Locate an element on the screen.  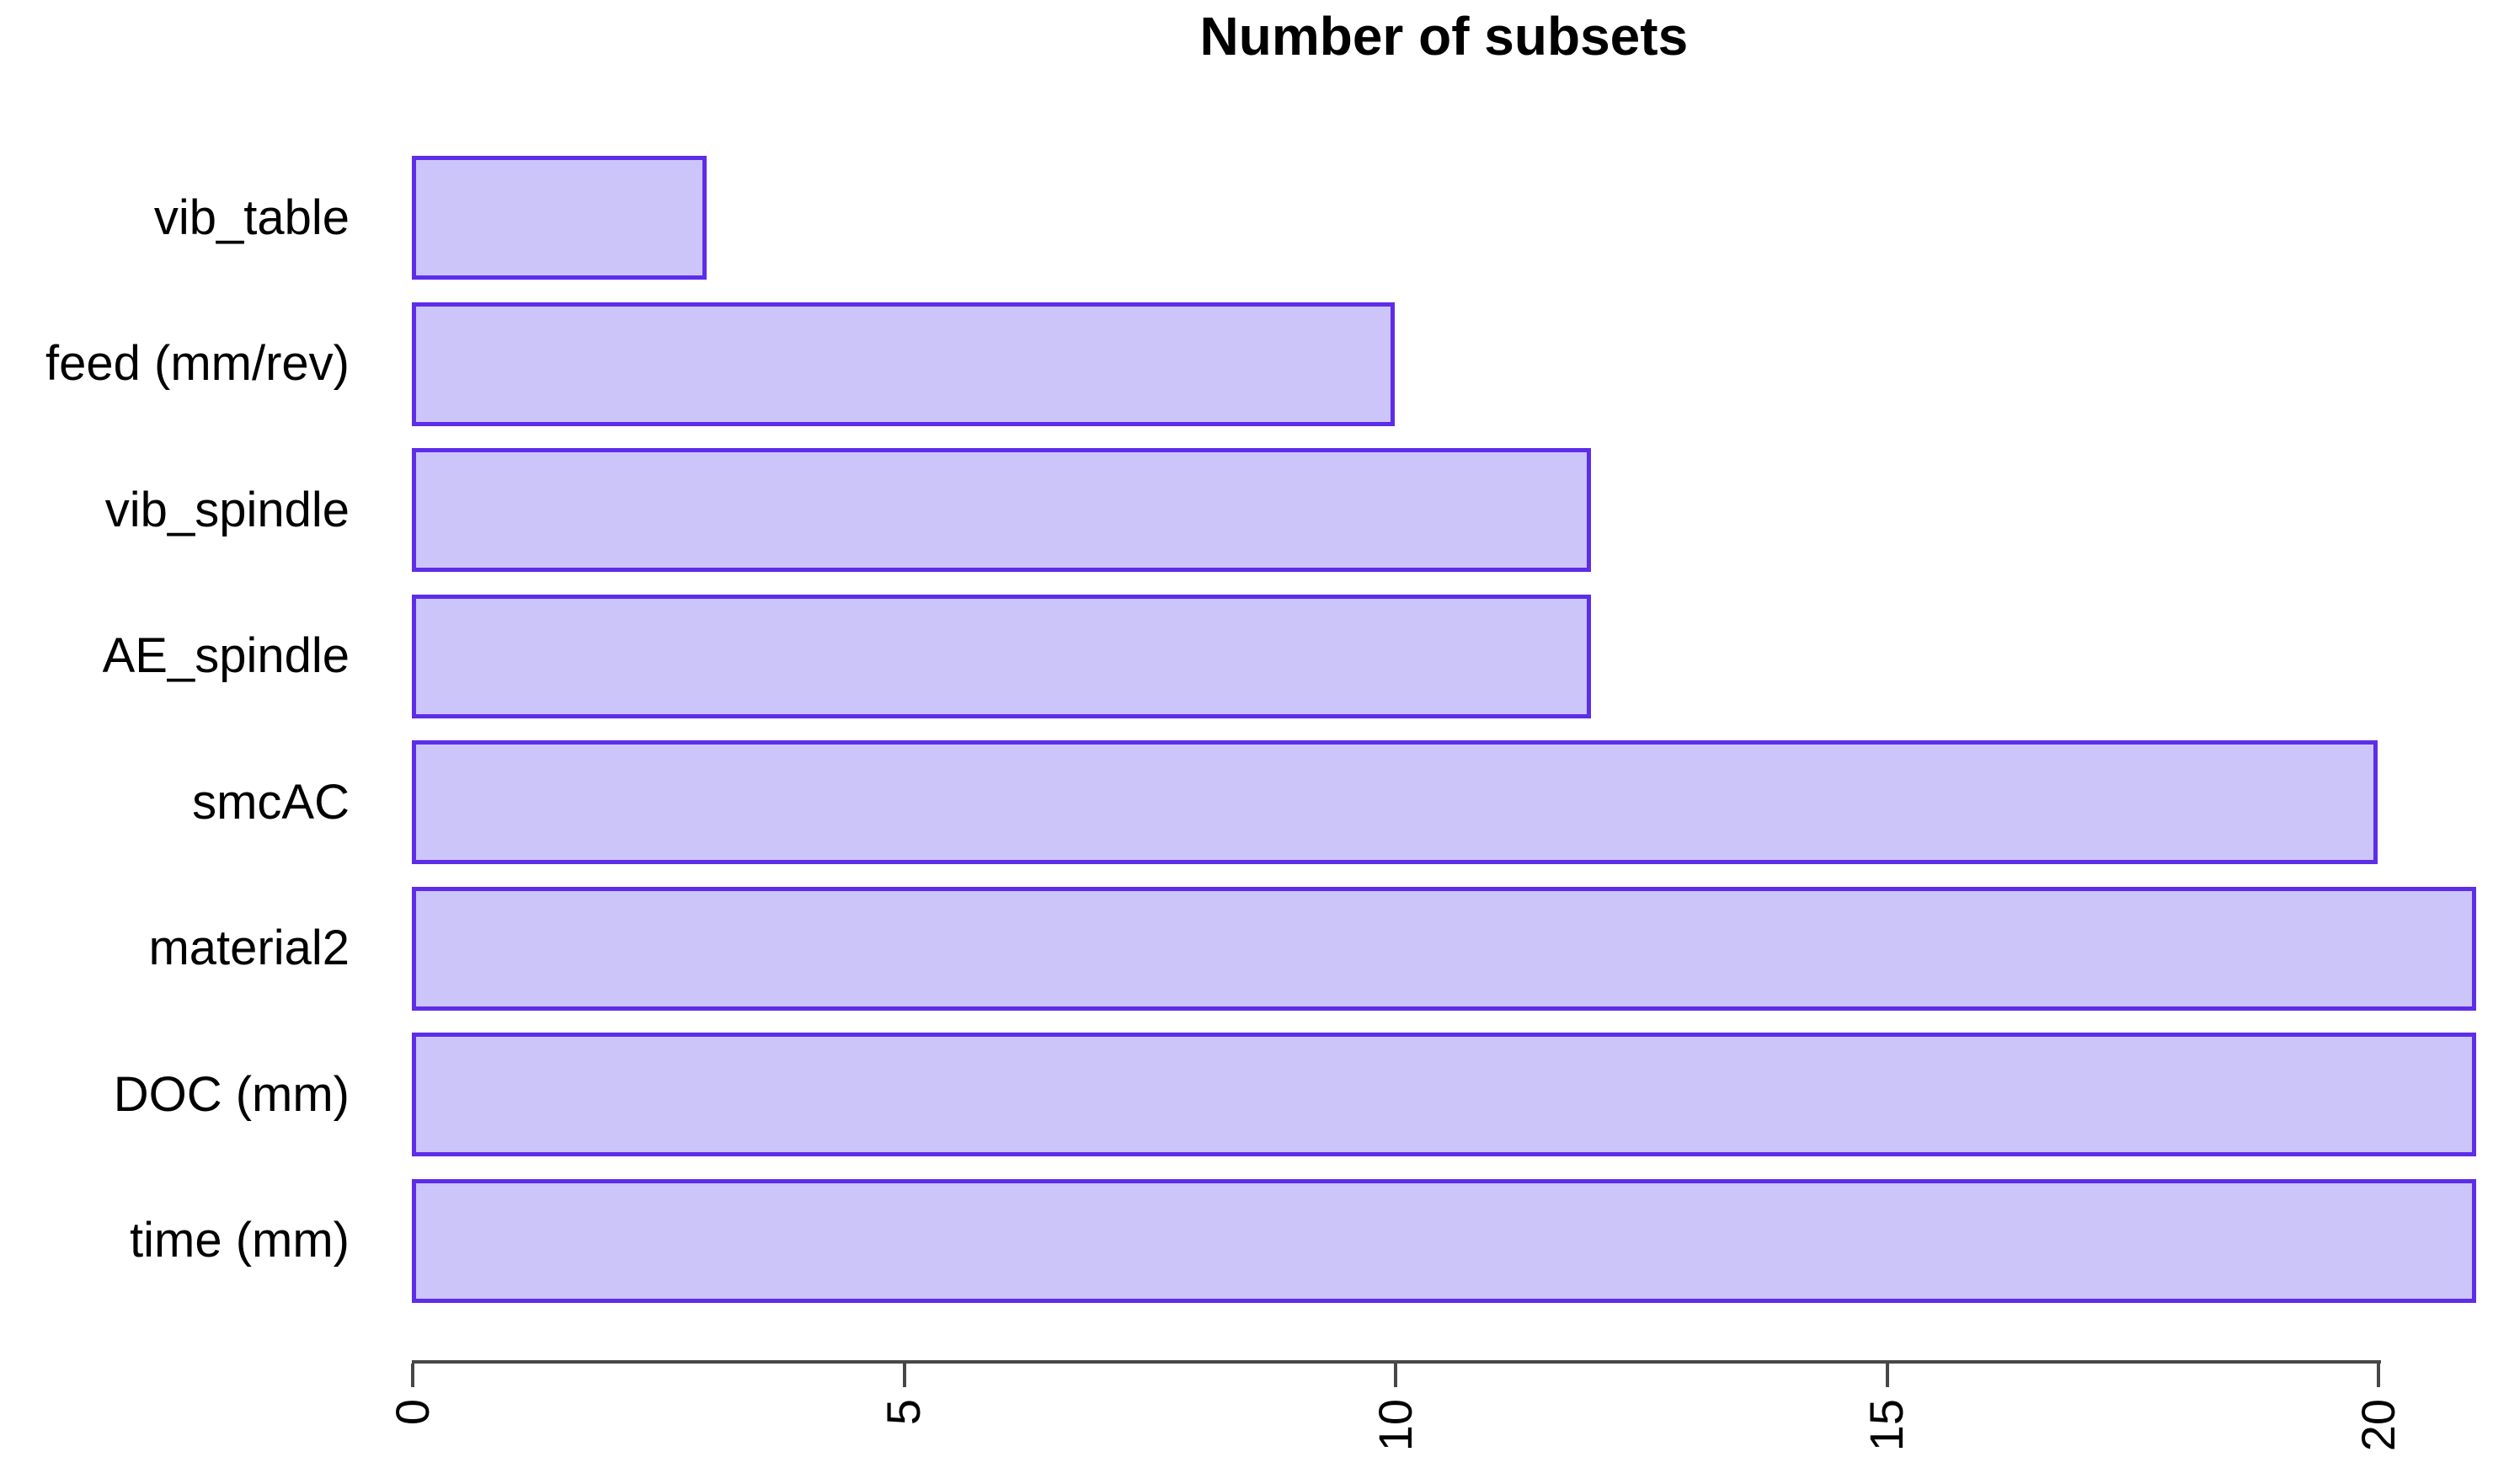
category-label: material2 is located at coordinates (249, 948).